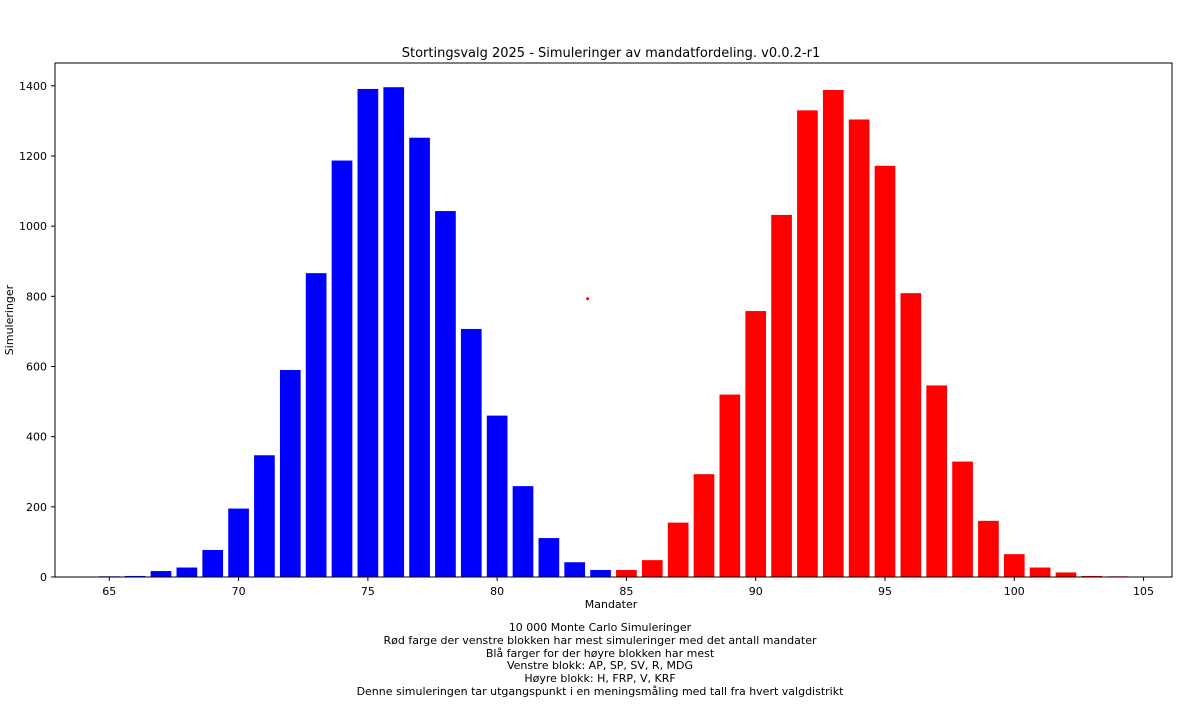 The image size is (1200, 705). What do you see at coordinates (33, 156) in the screenshot?
I see `y-tick-label: 1200` at bounding box center [33, 156].